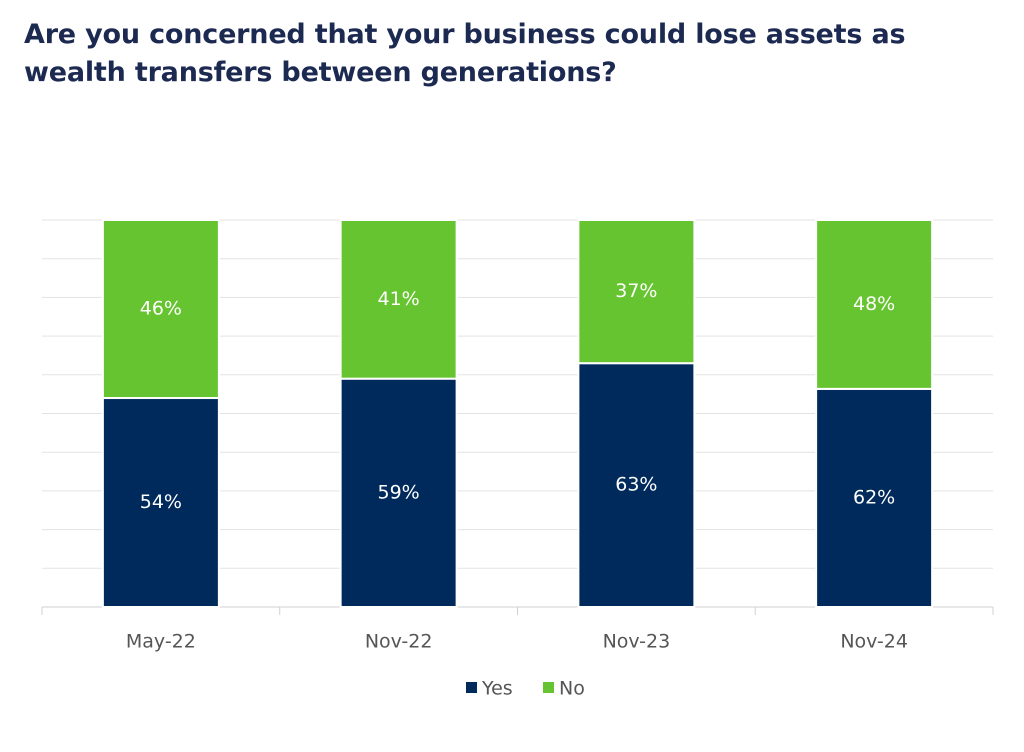 Image resolution: width=1024 pixels, height=752 pixels. I want to click on x-tick-label: Nov-22, so click(399, 642).